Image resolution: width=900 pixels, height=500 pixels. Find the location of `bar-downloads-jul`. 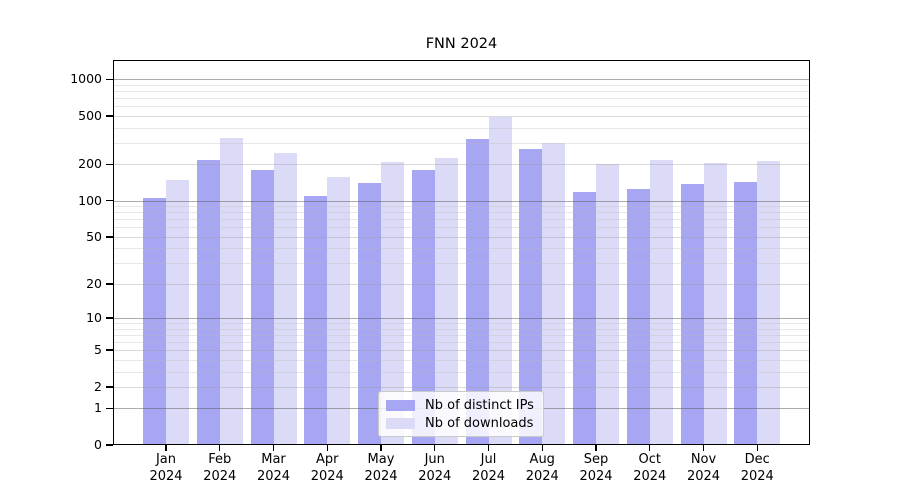

bar-downloads-jul is located at coordinates (500, 280).